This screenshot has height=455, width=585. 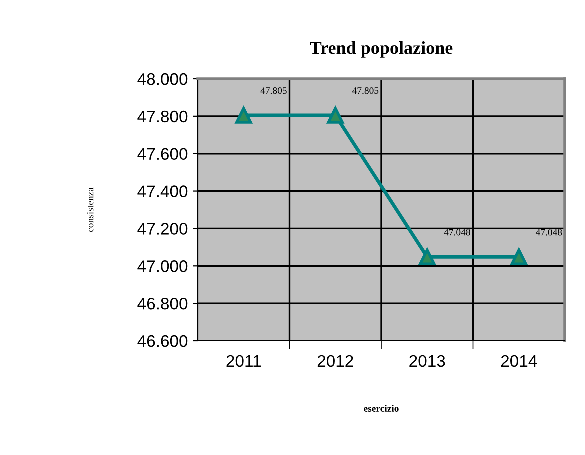 What do you see at coordinates (90, 210) in the screenshot?
I see `y-axis-title: consistenza` at bounding box center [90, 210].